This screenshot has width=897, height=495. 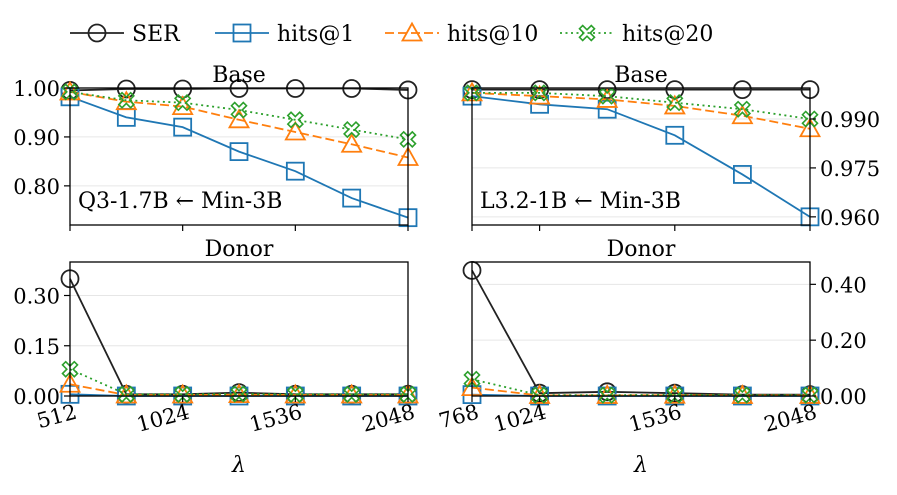 What do you see at coordinates (850, 218) in the screenshot?
I see `ytick-label: 0.960` at bounding box center [850, 218].